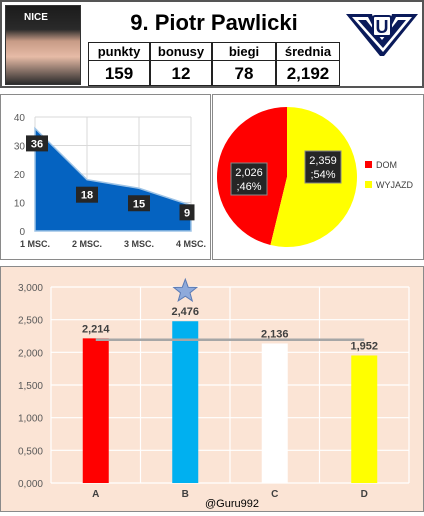  What do you see at coordinates (248, 187) in the screenshot?
I see `pie-data-label-percent: ;46%` at bounding box center [248, 187].